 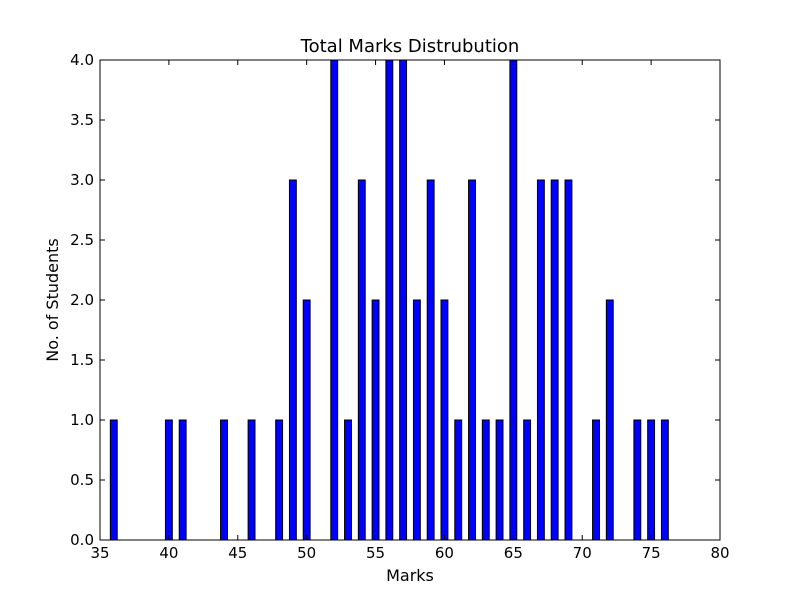 What do you see at coordinates (52, 299) in the screenshot?
I see `y-axis-label: No. of Students` at bounding box center [52, 299].